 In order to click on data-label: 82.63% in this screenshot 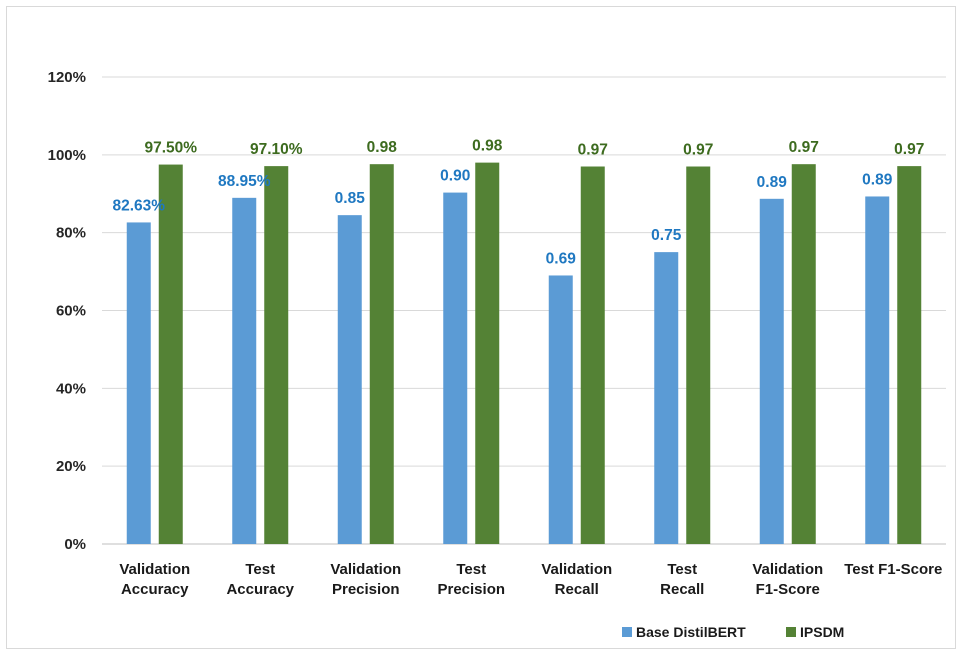, I will do `click(138, 205)`.